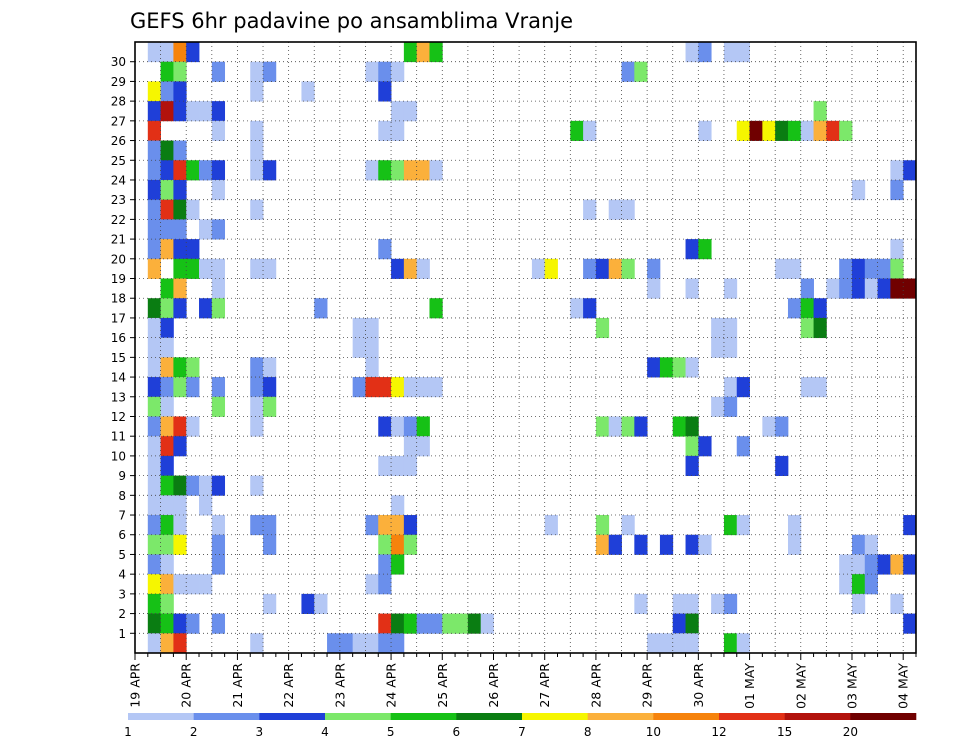  Describe the element at coordinates (391, 732) in the screenshot. I see `colorbar-label: 5` at that location.